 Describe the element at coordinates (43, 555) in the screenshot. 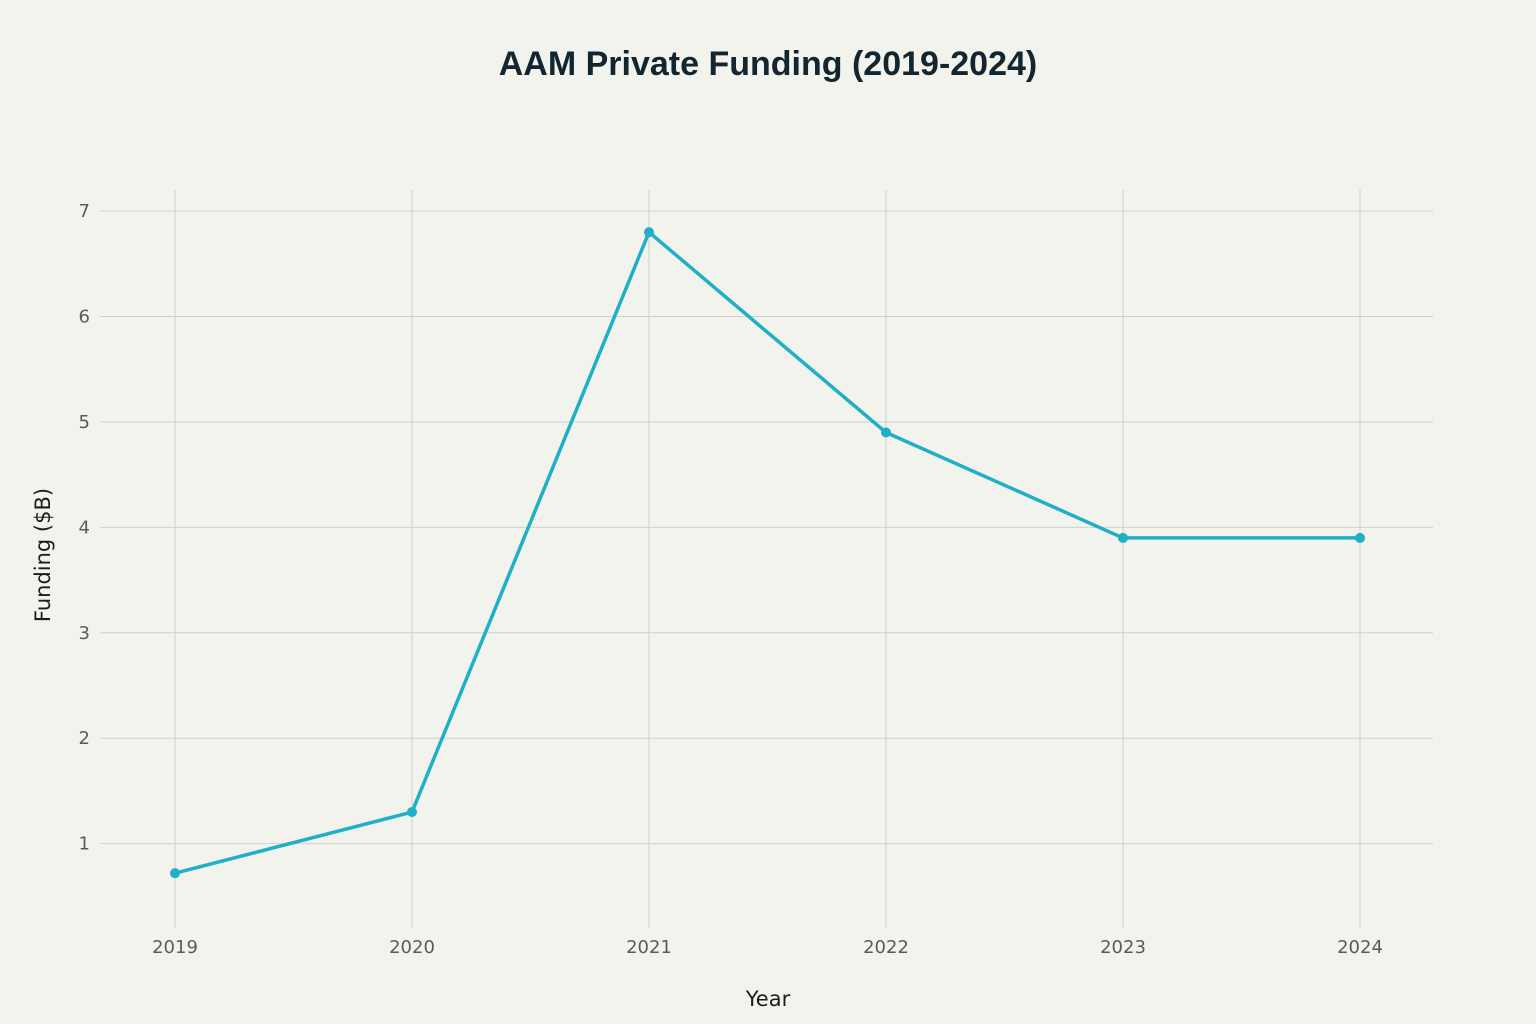

I see `y-axis-title: Funding ($B)` at that location.